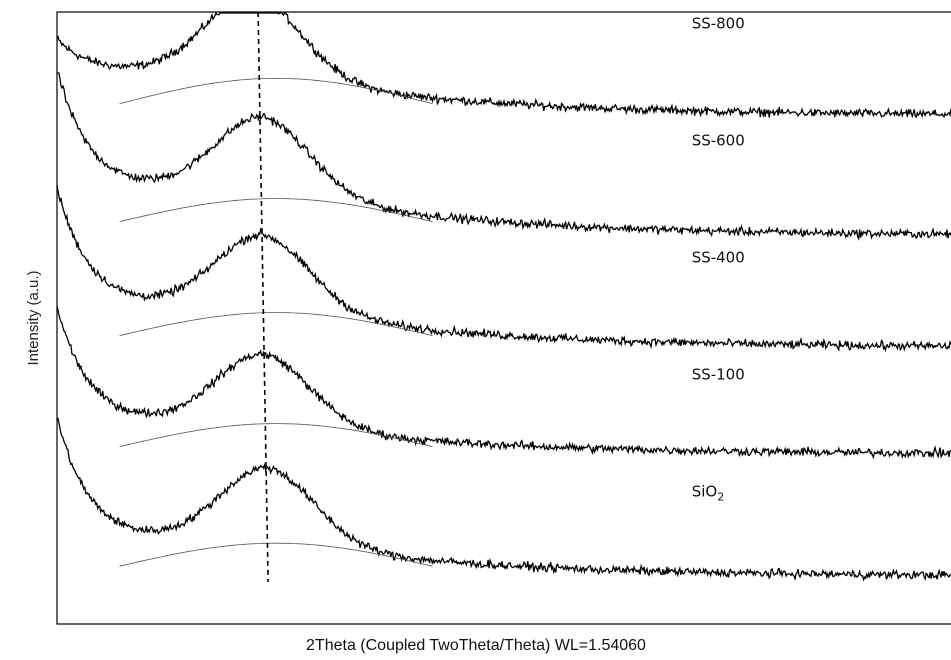 This screenshot has height=660, width=951. Describe the element at coordinates (263, 297) in the screenshot. I see `reference-dashed-line` at that location.